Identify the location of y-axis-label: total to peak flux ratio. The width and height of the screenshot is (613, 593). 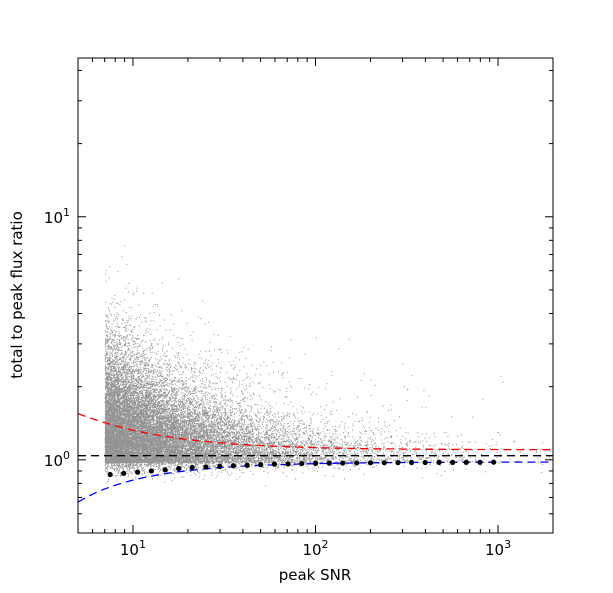
(17, 294).